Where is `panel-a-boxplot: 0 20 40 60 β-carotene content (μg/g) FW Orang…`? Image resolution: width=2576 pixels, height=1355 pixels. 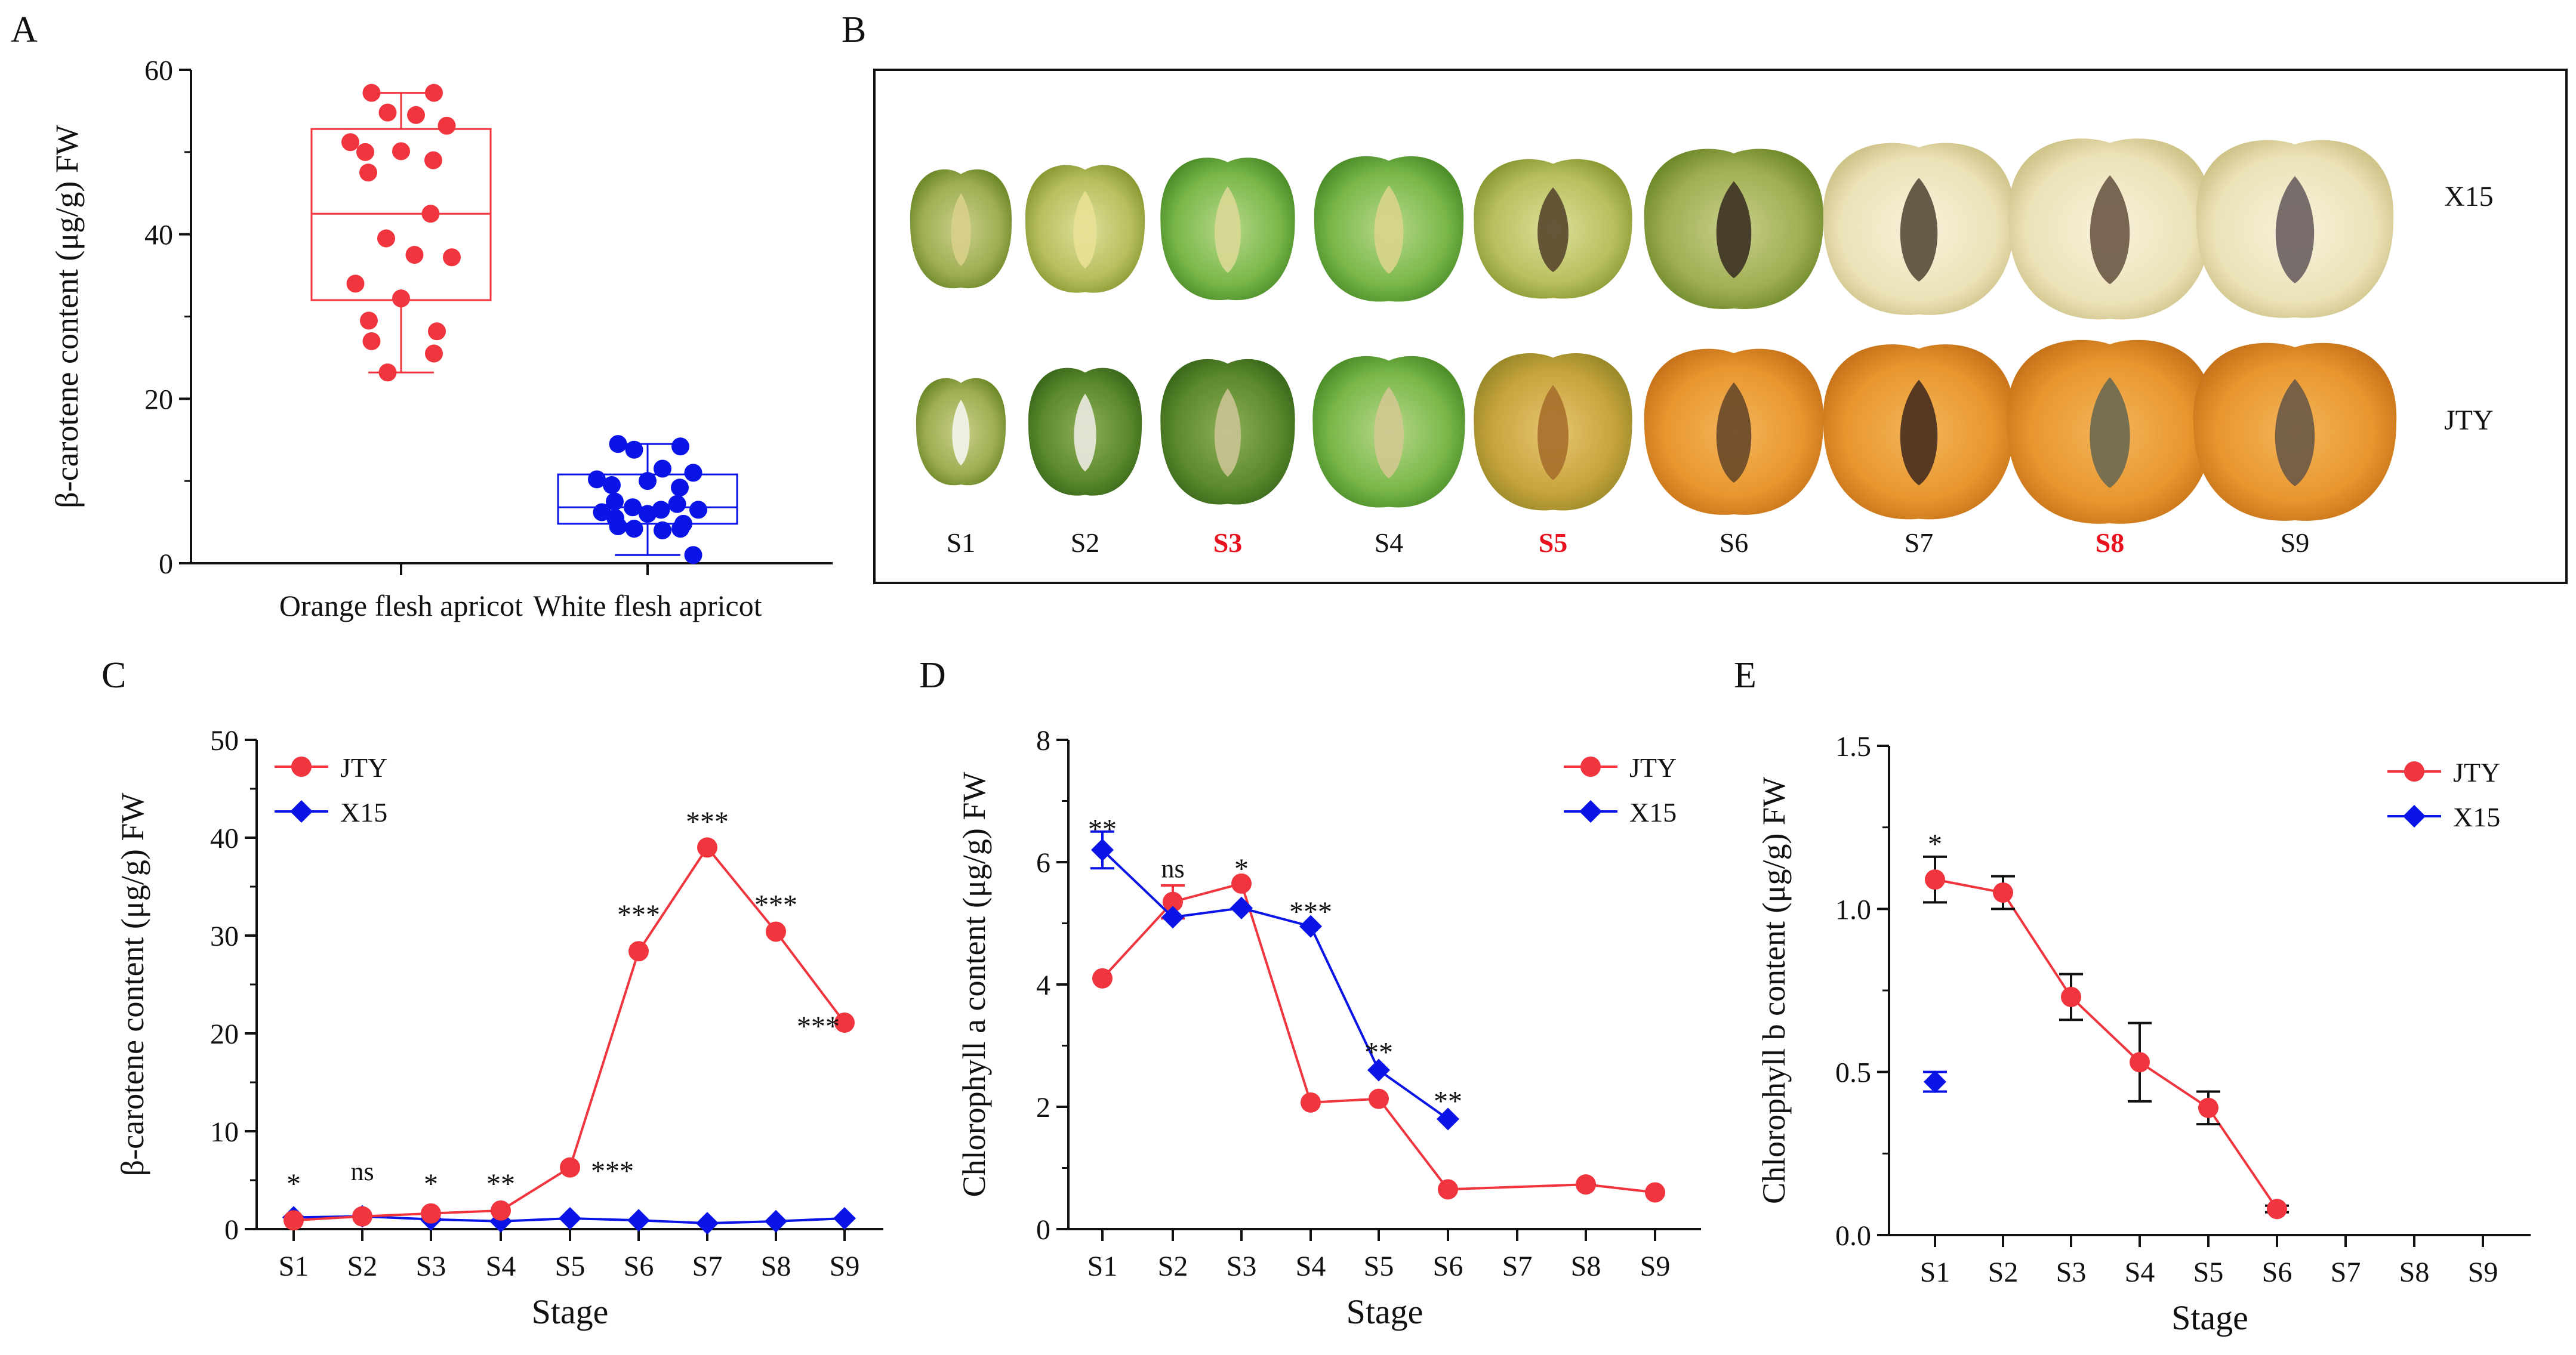
panel-a-boxplot: 0 20 40 60 β-carotene content (μg/g) FW Orang… is located at coordinates (441, 338).